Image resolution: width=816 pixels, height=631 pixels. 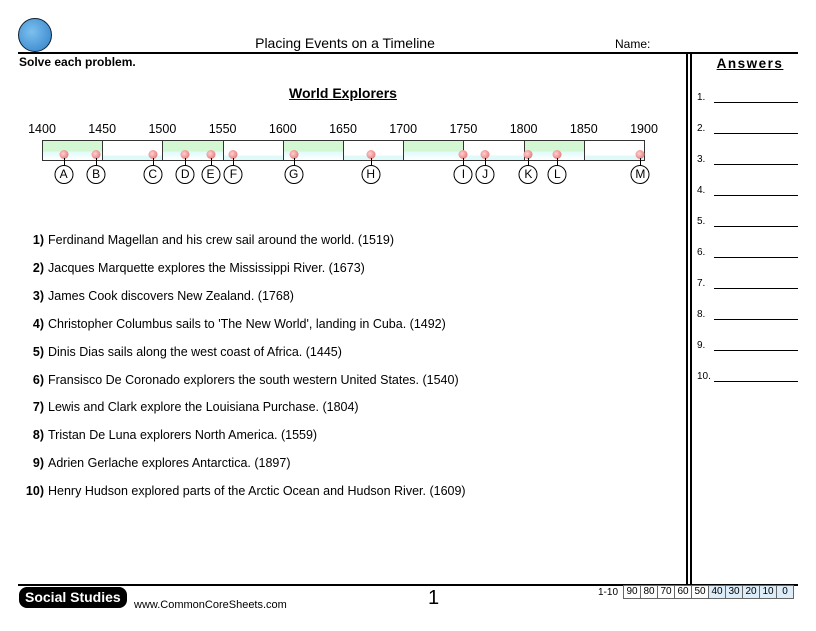 What do you see at coordinates (649, 592) in the screenshot?
I see `score-cell: 80` at bounding box center [649, 592].